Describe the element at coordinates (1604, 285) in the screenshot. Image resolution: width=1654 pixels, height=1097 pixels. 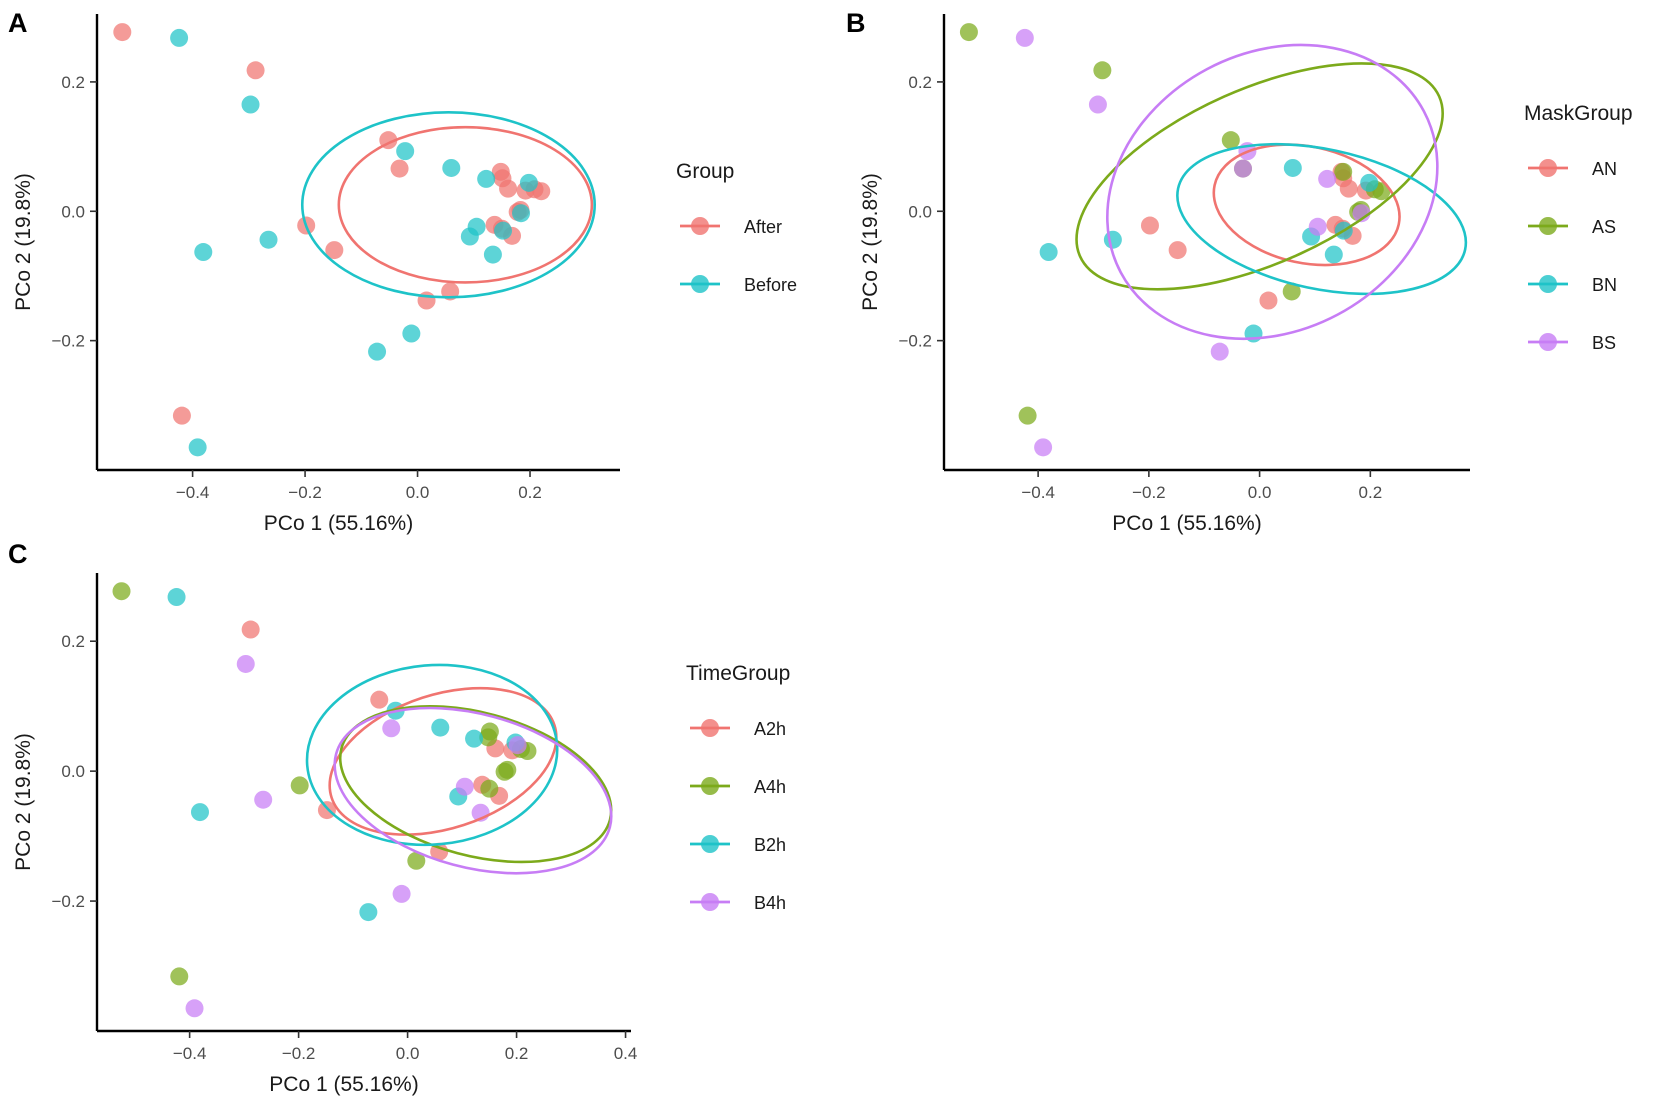
I see `legend-label-bn: BN` at that location.